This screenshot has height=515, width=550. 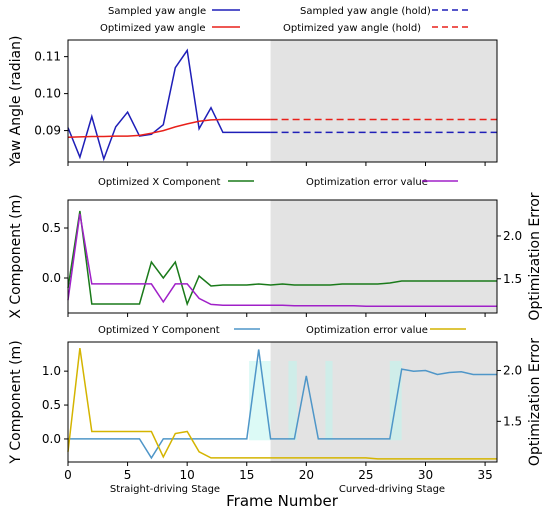 What do you see at coordinates (159, 182) in the screenshot?
I see `legend-label: Optimized X Component` at bounding box center [159, 182].